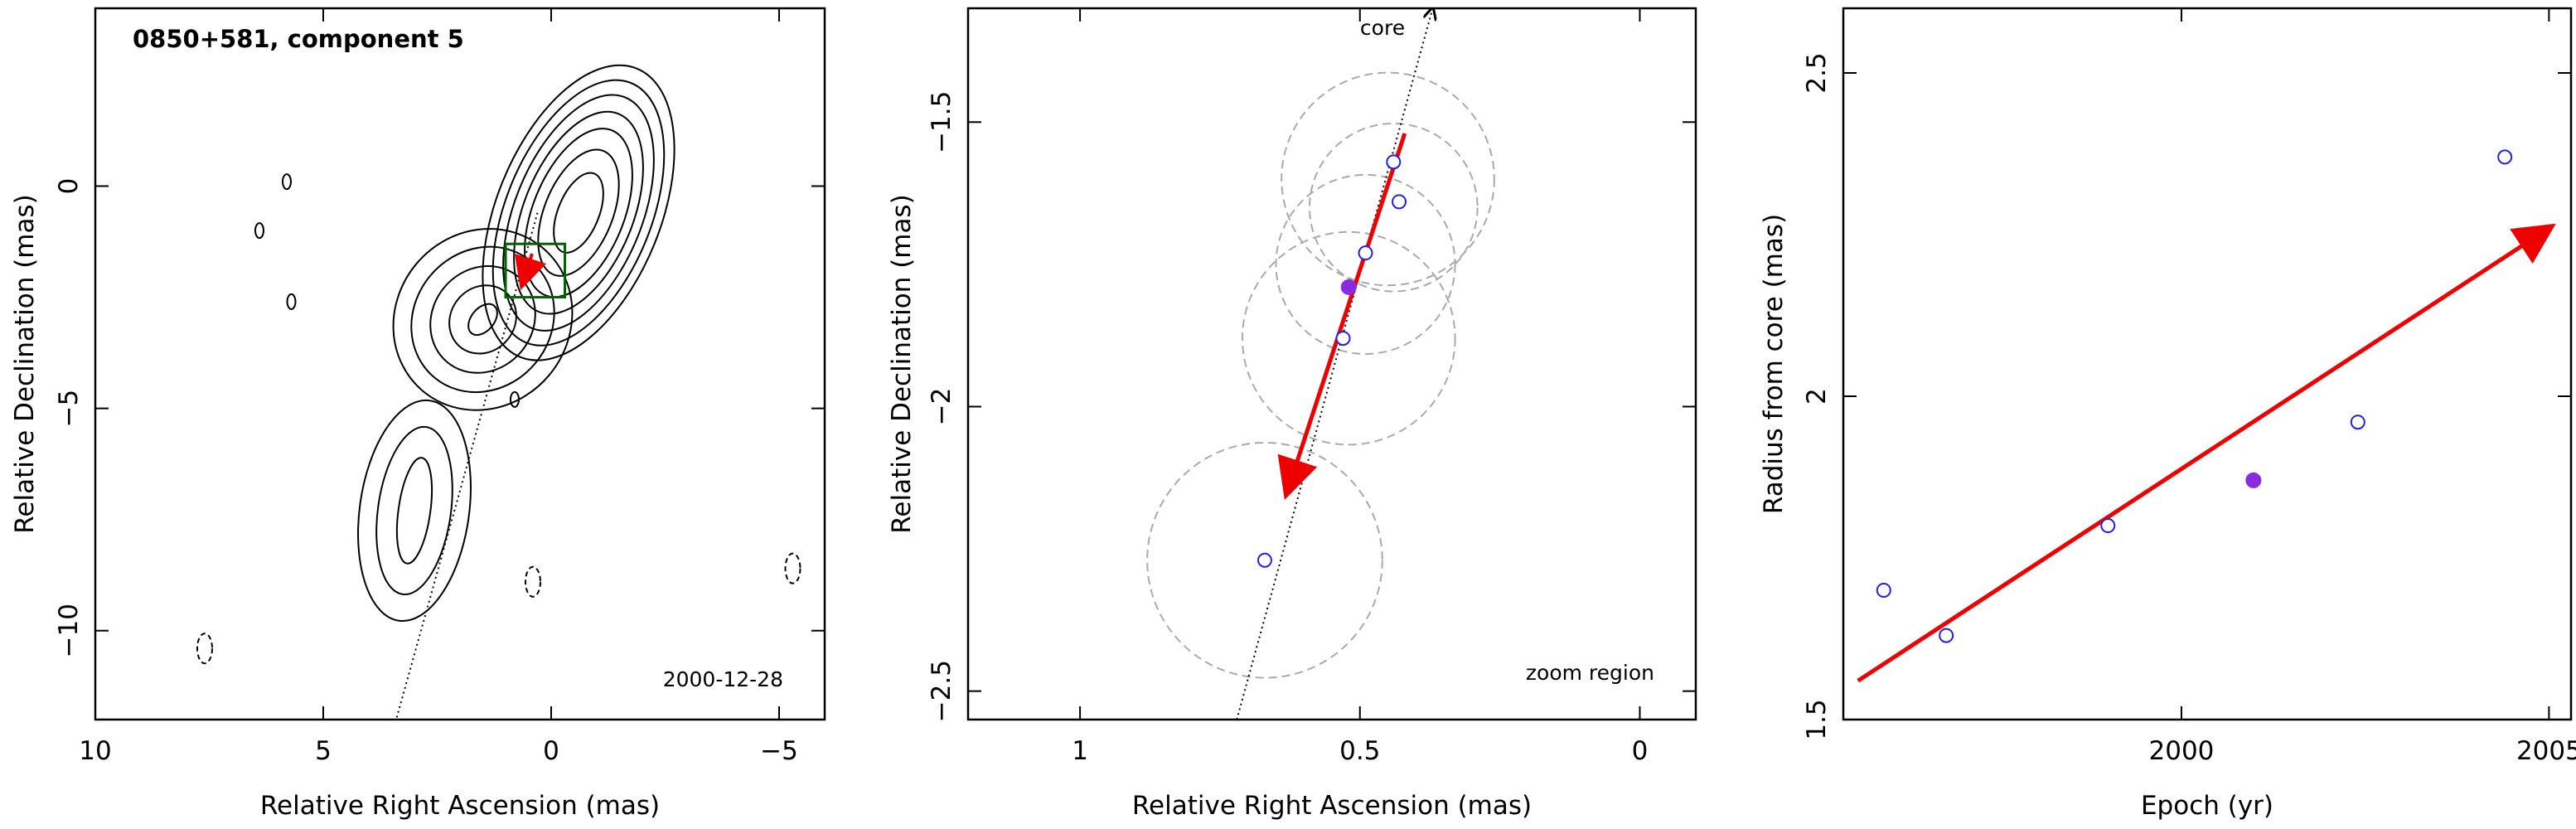 This screenshot has height=829, width=2576. I want to click on motion-vector-middle, so click(1342, 316).